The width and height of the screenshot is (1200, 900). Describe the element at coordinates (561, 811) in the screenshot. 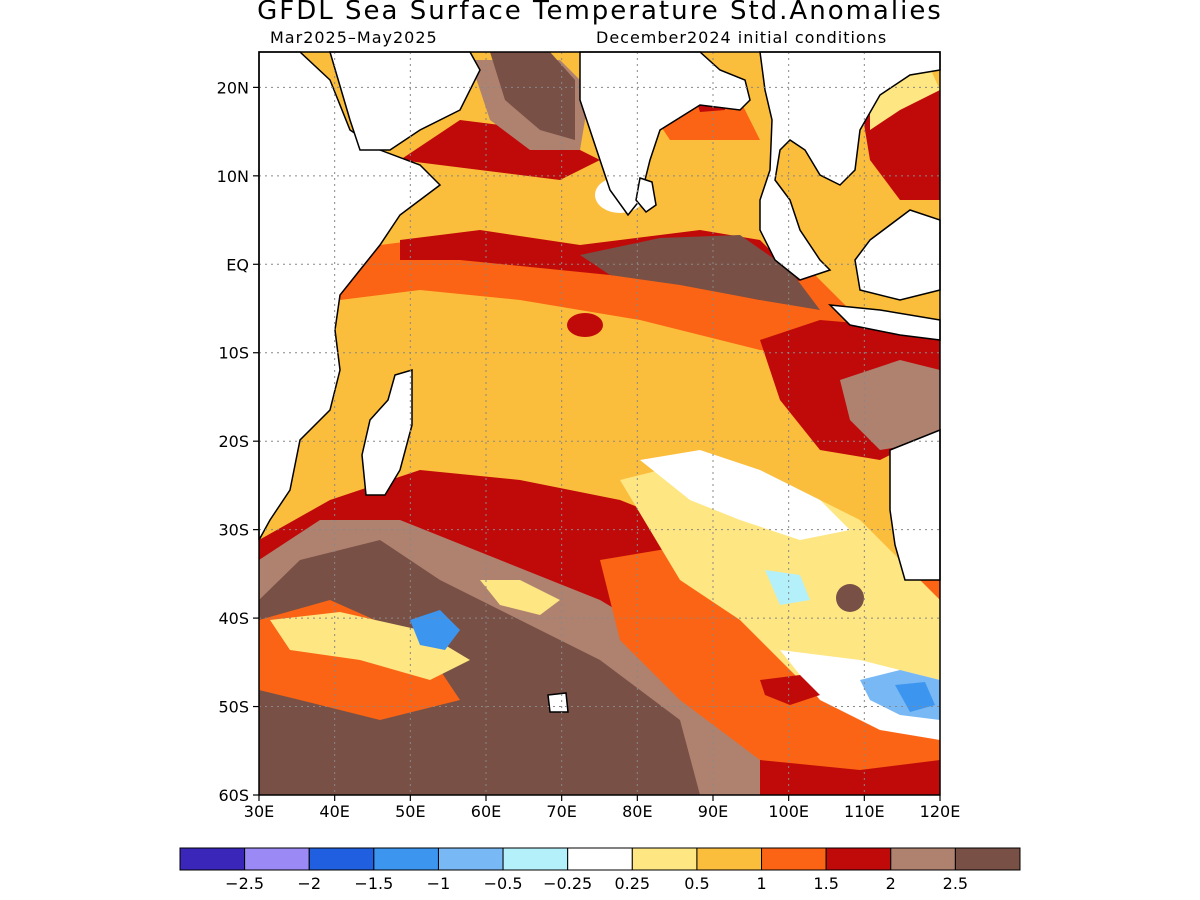

I see `lon-tick-label: 70E` at that location.